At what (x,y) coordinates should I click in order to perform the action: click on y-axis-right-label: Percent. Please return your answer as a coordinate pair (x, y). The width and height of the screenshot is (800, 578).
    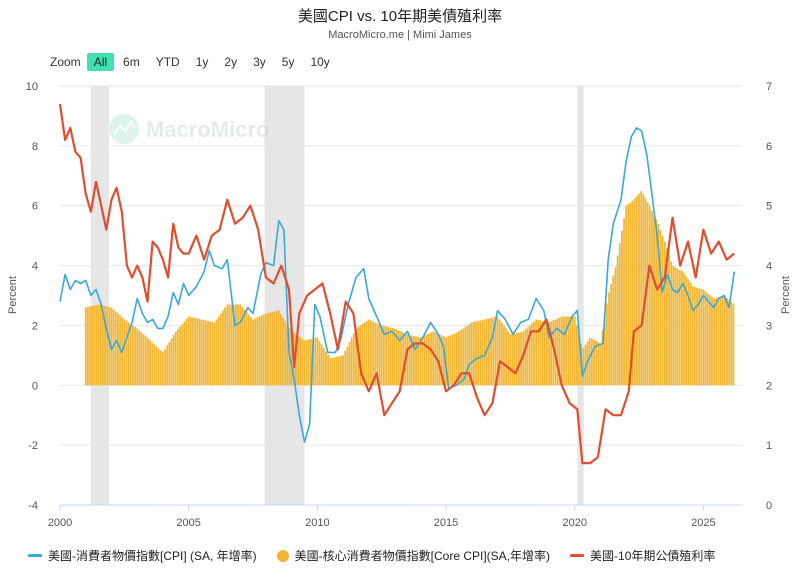
    Looking at the image, I should click on (786, 295).